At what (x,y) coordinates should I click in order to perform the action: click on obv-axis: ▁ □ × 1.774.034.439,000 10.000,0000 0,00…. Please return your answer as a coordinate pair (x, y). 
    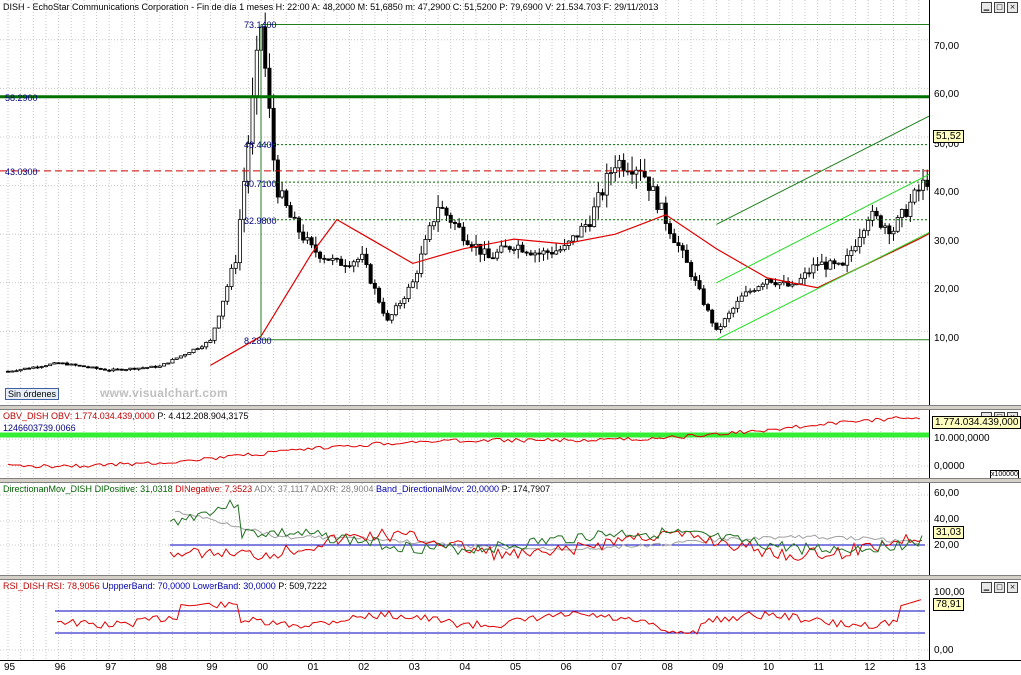
    Looking at the image, I should click on (975, 444).